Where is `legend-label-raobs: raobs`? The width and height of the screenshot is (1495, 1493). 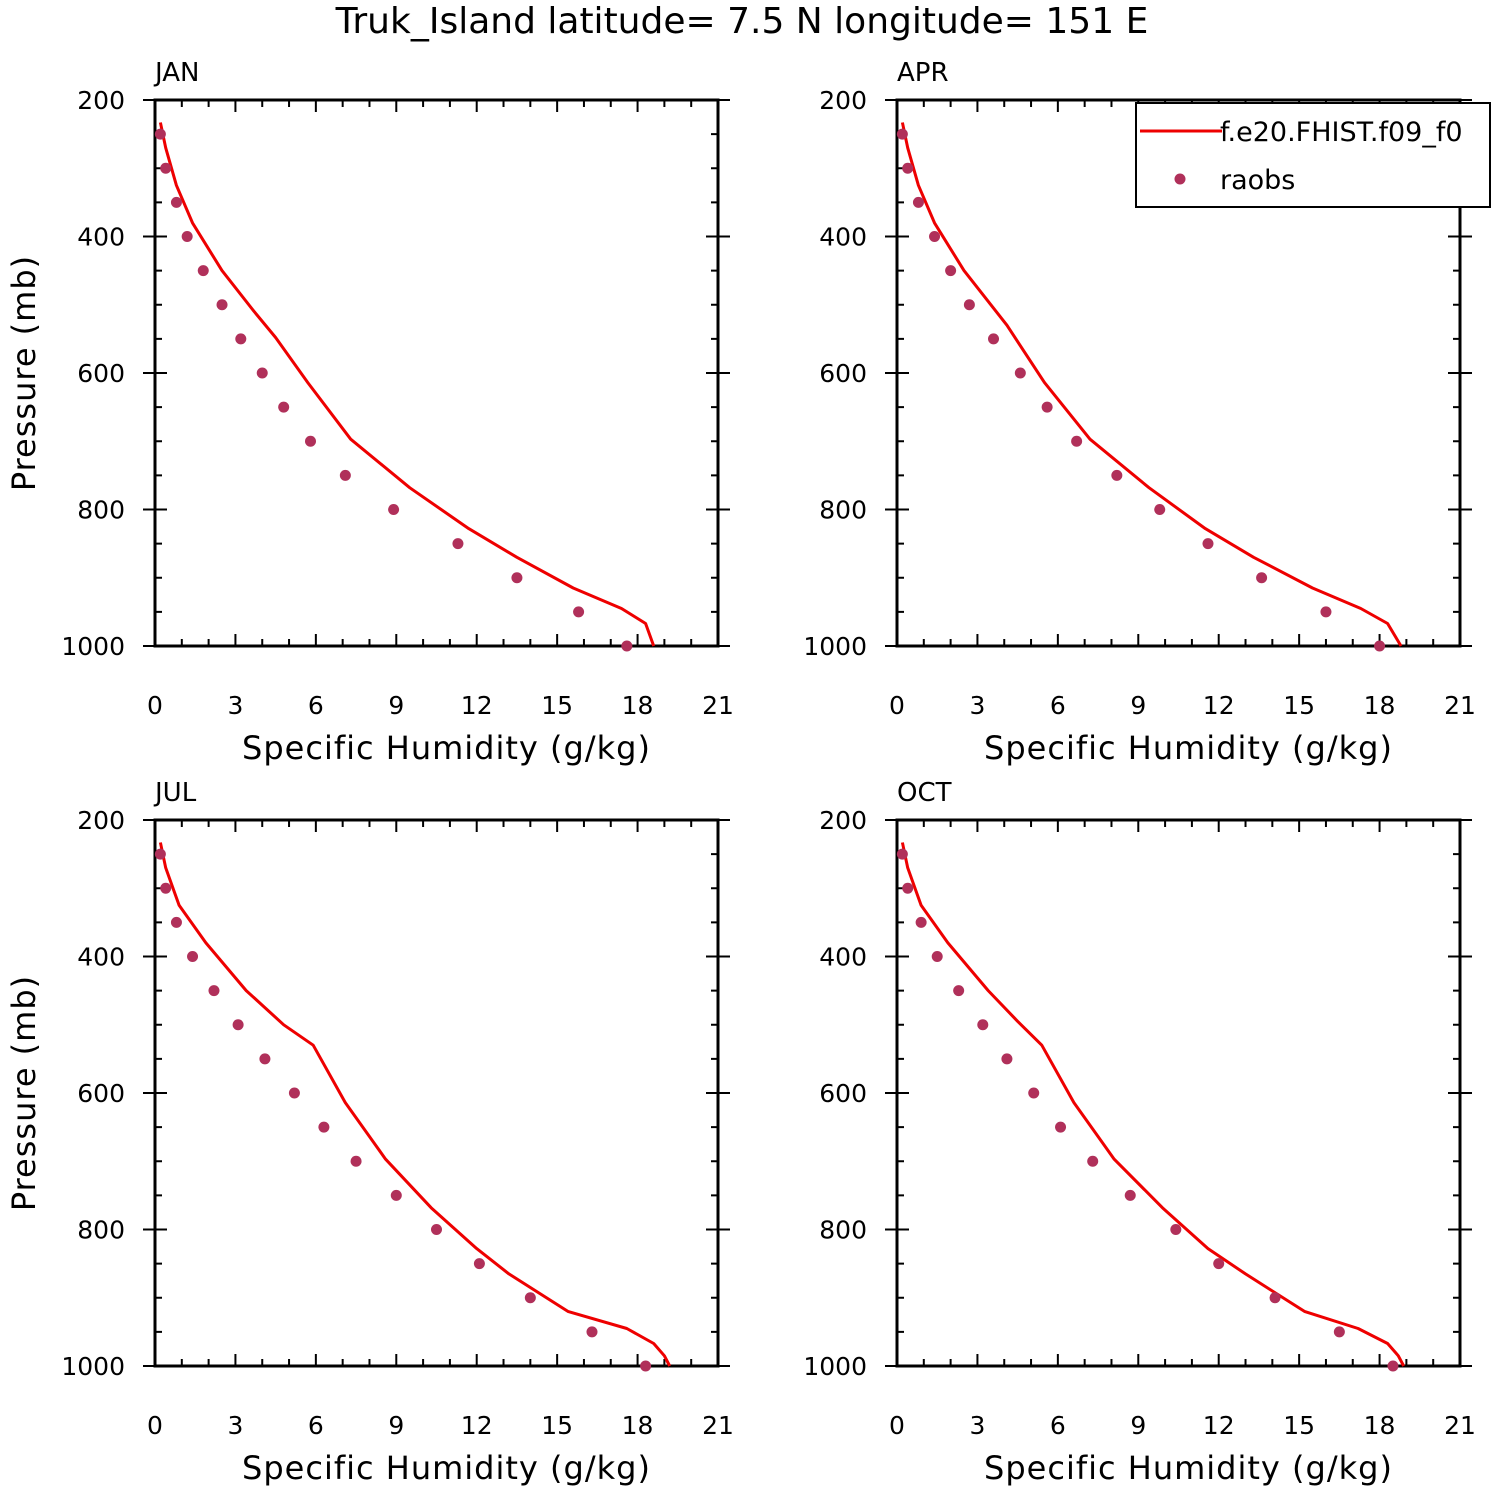
legend-label-raobs: raobs is located at coordinates (1257, 180).